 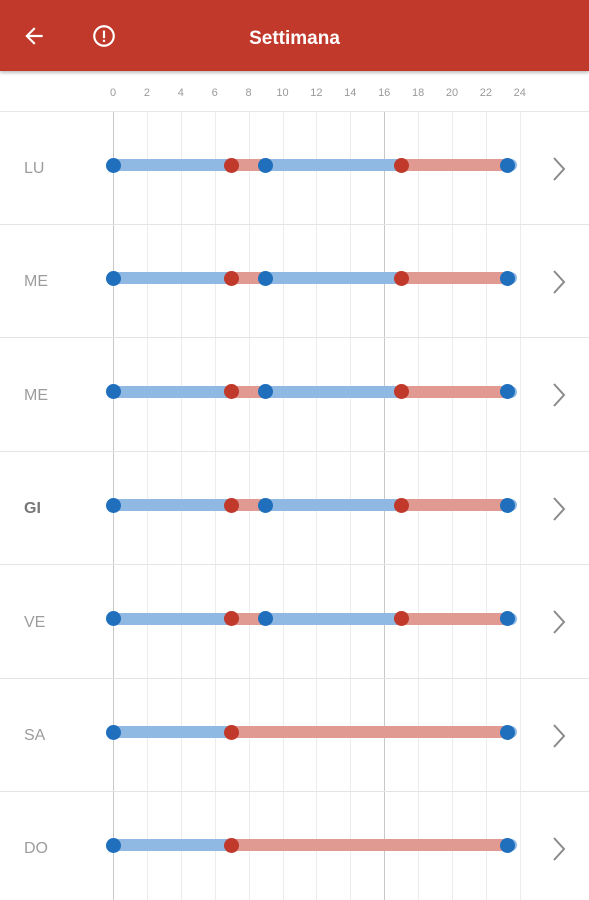 What do you see at coordinates (214, 93) in the screenshot?
I see `axis-tick: 6` at bounding box center [214, 93].